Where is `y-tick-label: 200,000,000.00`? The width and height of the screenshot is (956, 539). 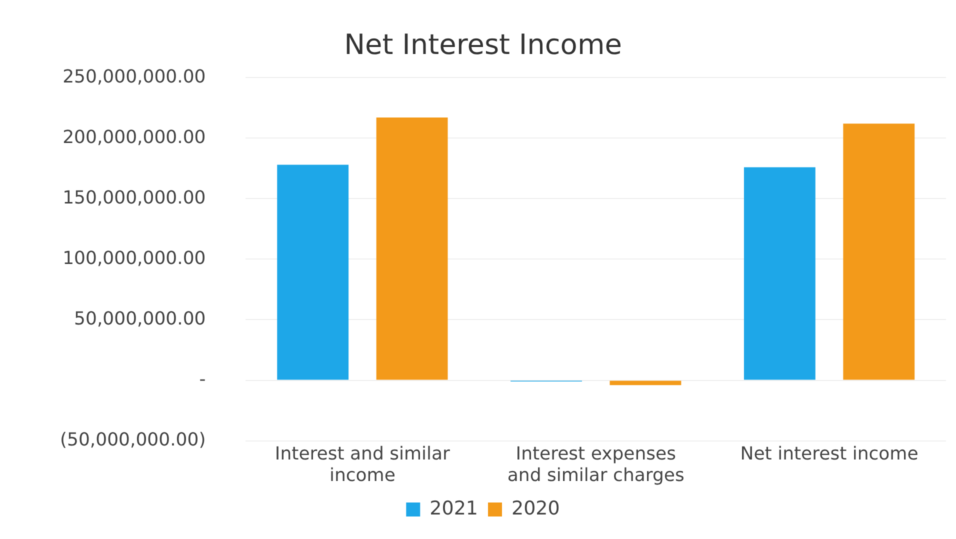
y-tick-label: 200,000,000.00 is located at coordinates (134, 137).